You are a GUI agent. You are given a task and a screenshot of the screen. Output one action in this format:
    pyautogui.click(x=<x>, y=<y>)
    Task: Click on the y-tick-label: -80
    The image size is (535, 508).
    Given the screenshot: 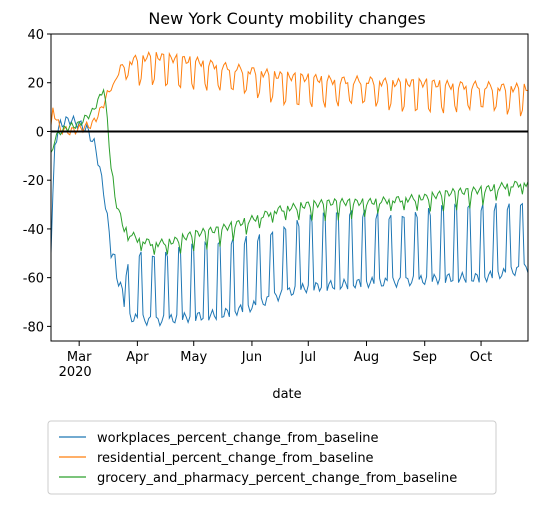 What is the action you would take?
    pyautogui.click(x=33, y=327)
    